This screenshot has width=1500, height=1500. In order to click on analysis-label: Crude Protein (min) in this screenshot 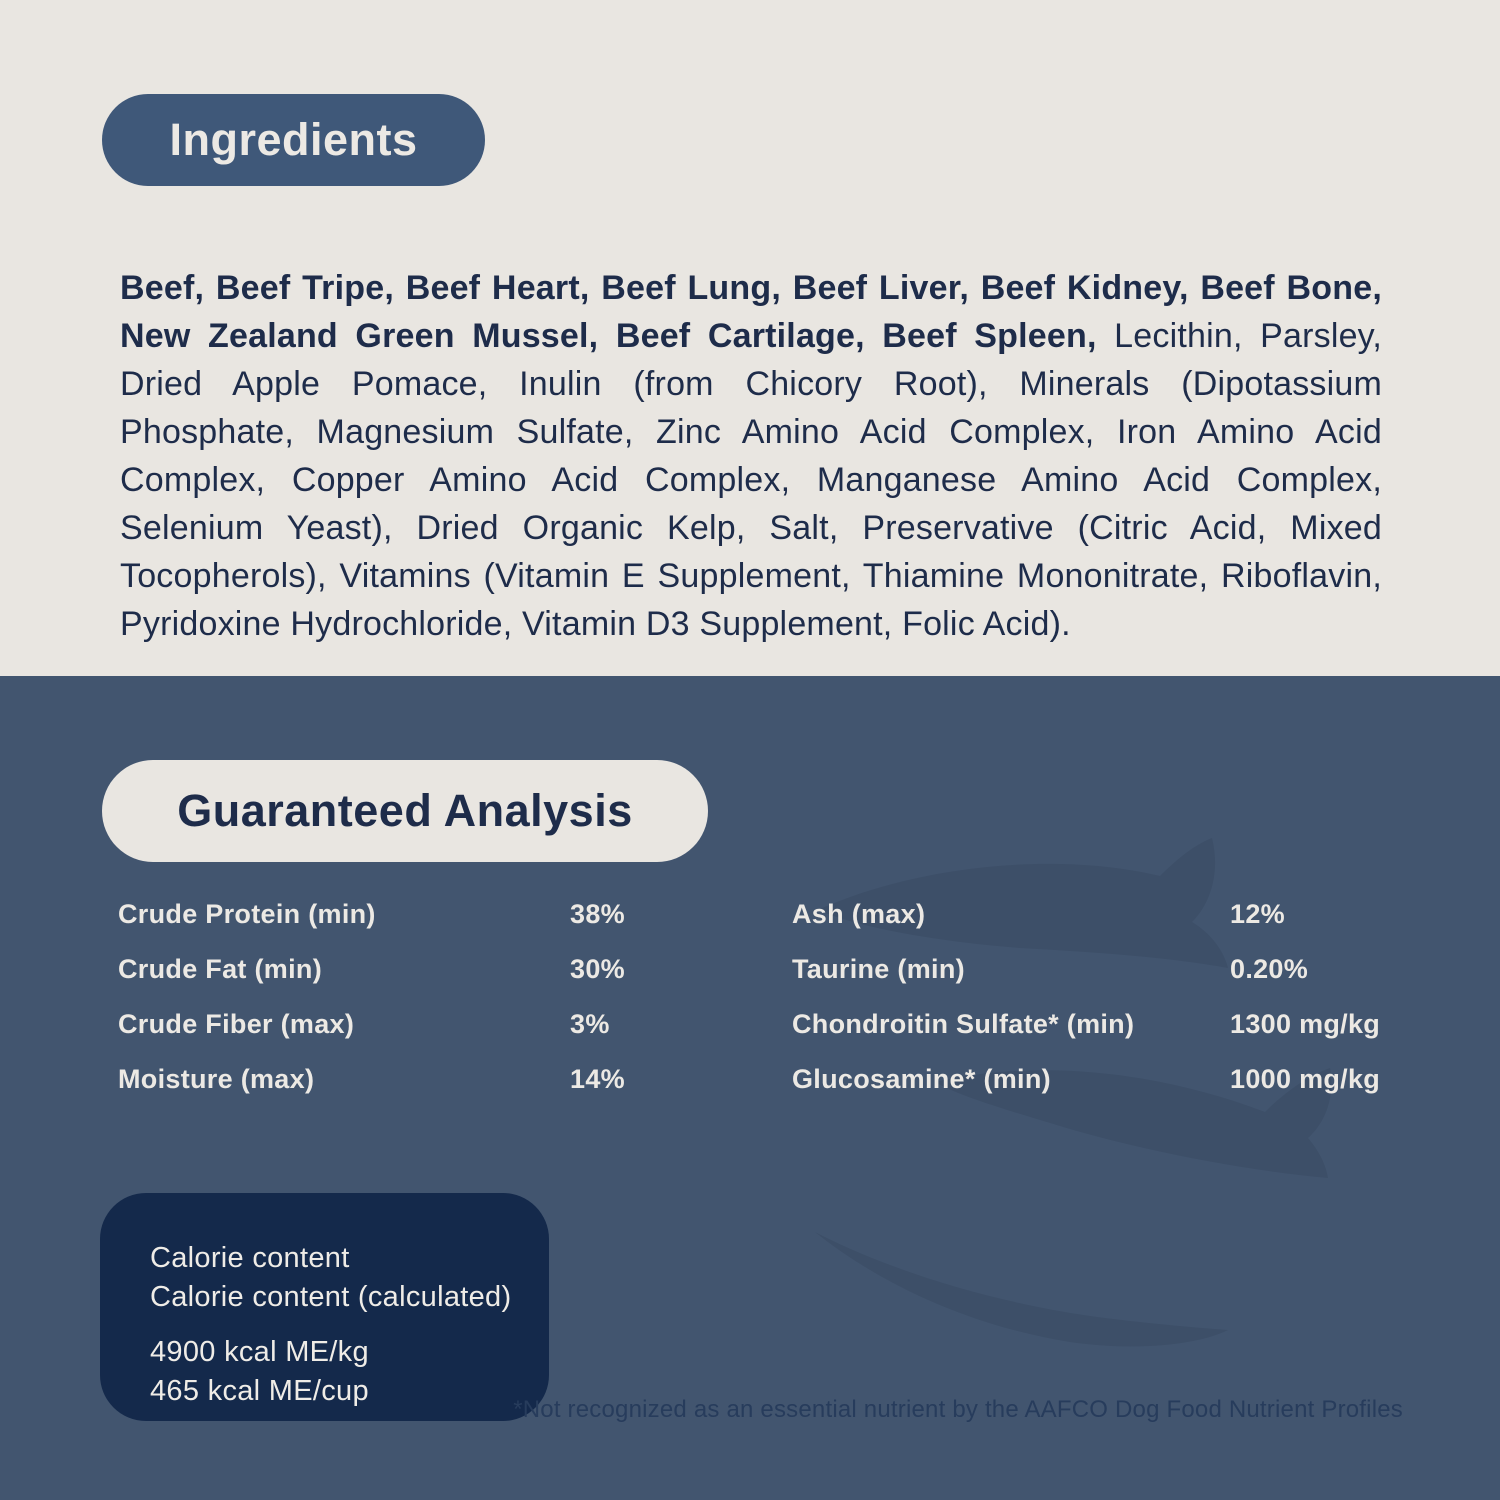, I will do `click(247, 914)`.